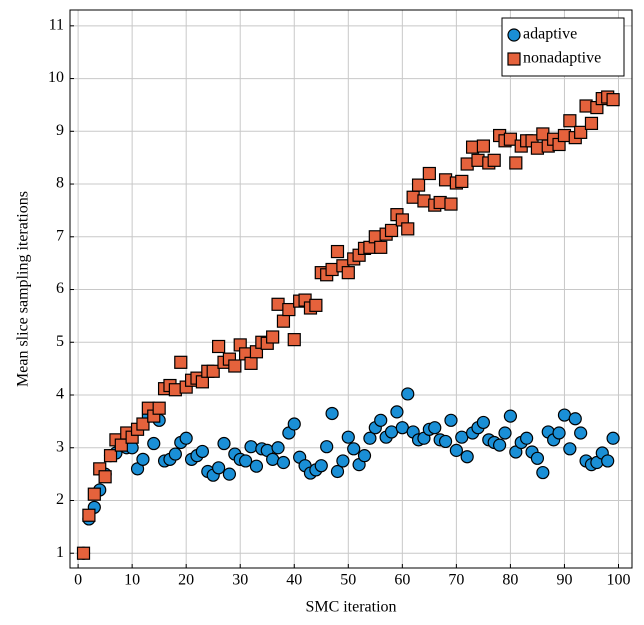  I want to click on legend-box, so click(563, 47).